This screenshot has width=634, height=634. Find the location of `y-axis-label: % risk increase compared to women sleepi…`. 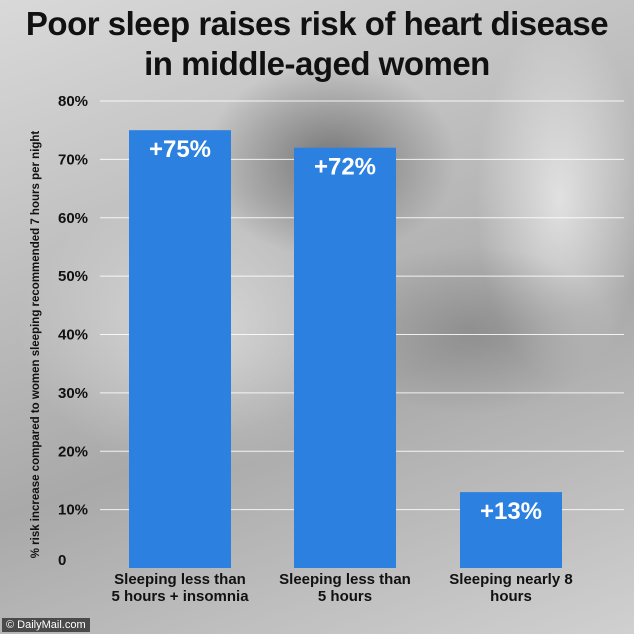

y-axis-label: % risk increase compared to women sleepi… is located at coordinates (36, 345).